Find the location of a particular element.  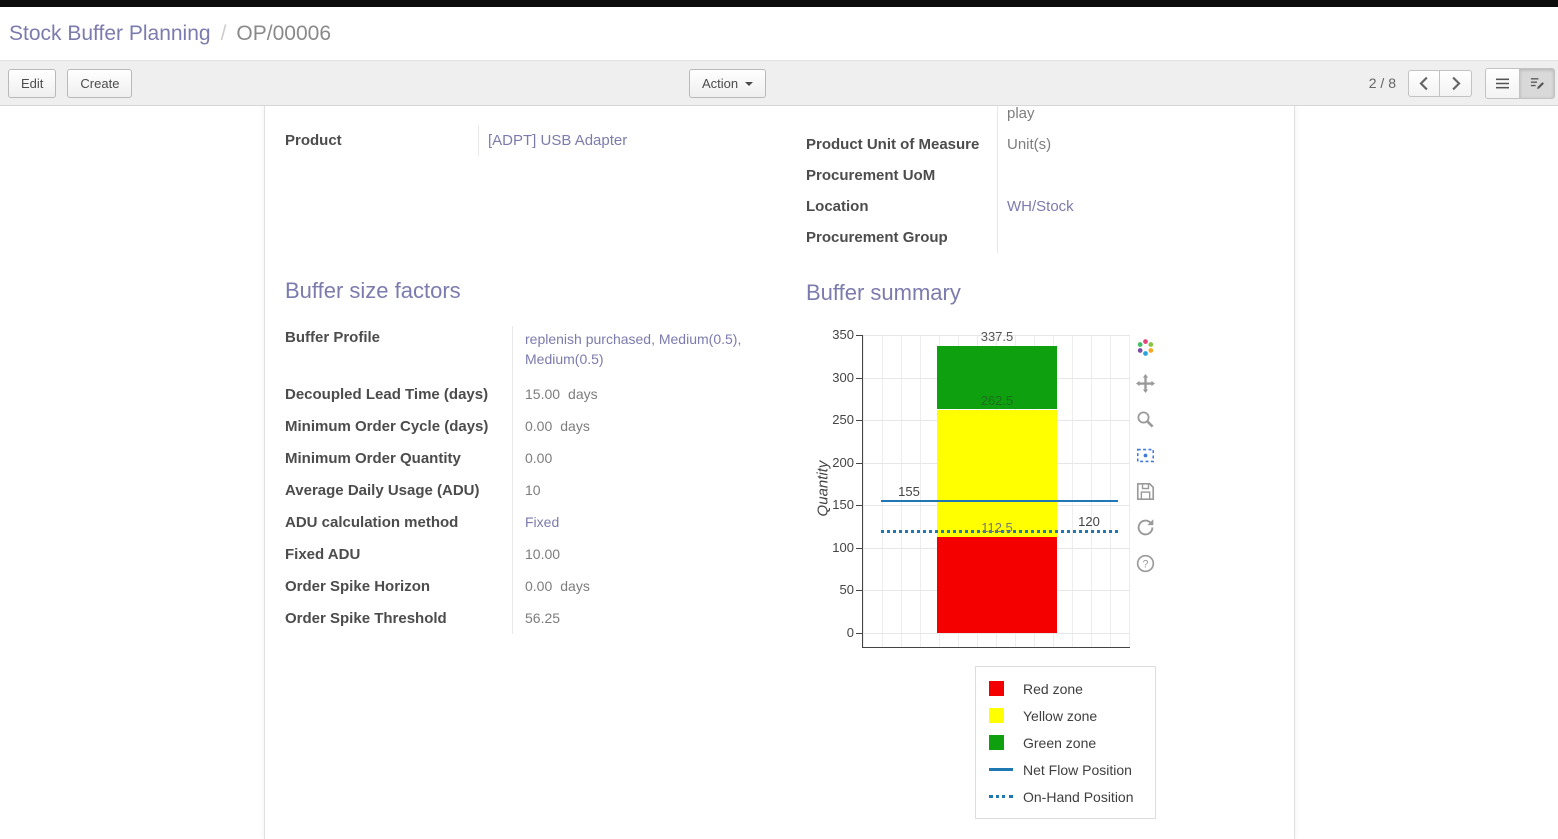

square-swatch-icon is located at coordinates (996, 715).